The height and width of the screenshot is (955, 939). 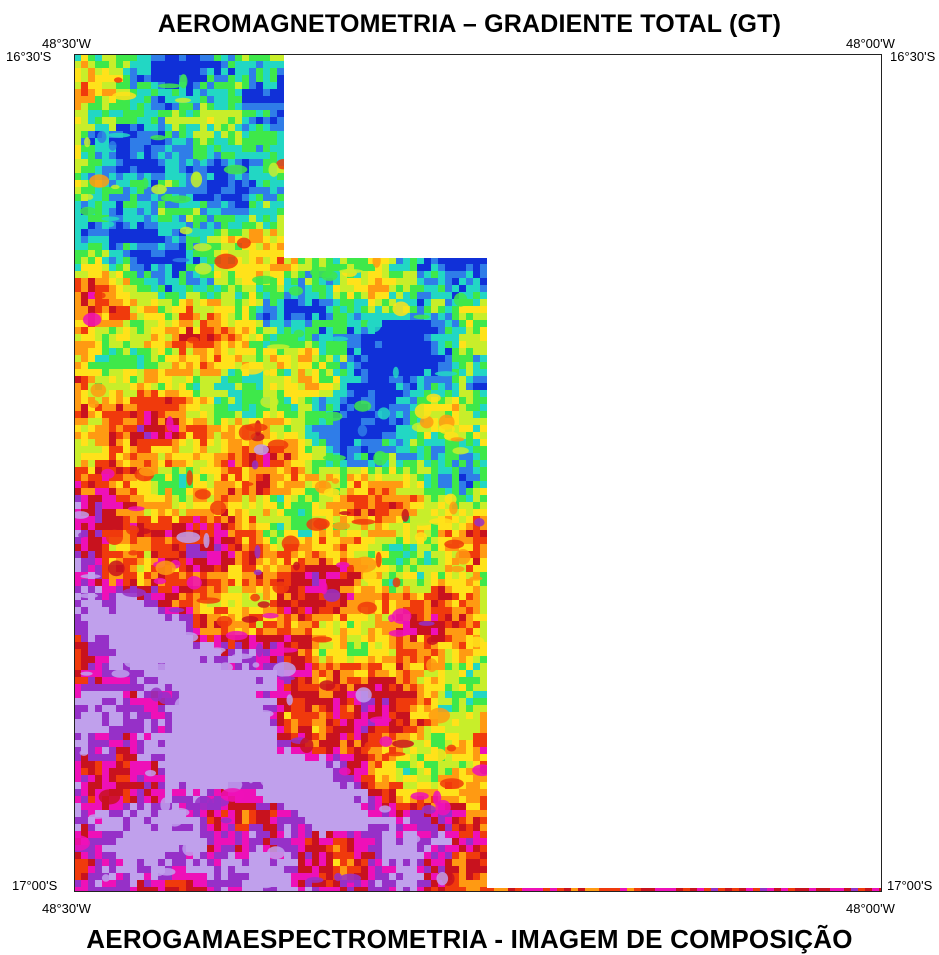 What do you see at coordinates (469, 24) in the screenshot?
I see `map-title: AEROMAGNETOMETRIA – GRADIENTE TOTAL (GT)` at bounding box center [469, 24].